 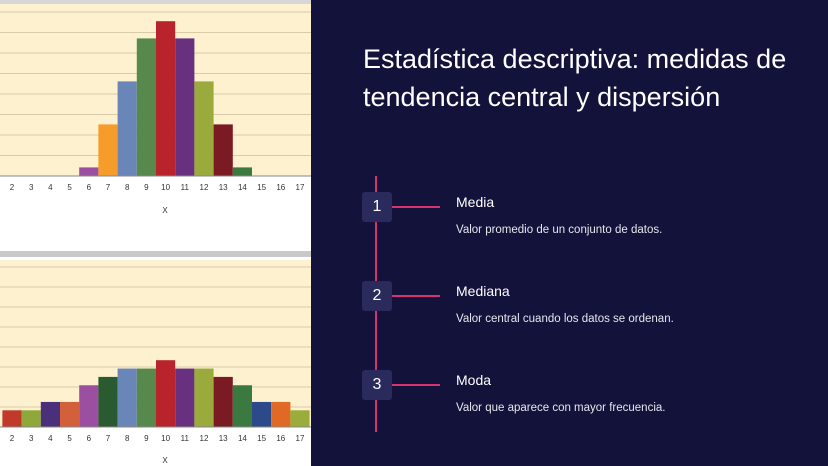 What do you see at coordinates (155, 254) in the screenshot?
I see `chart-divider` at bounding box center [155, 254].